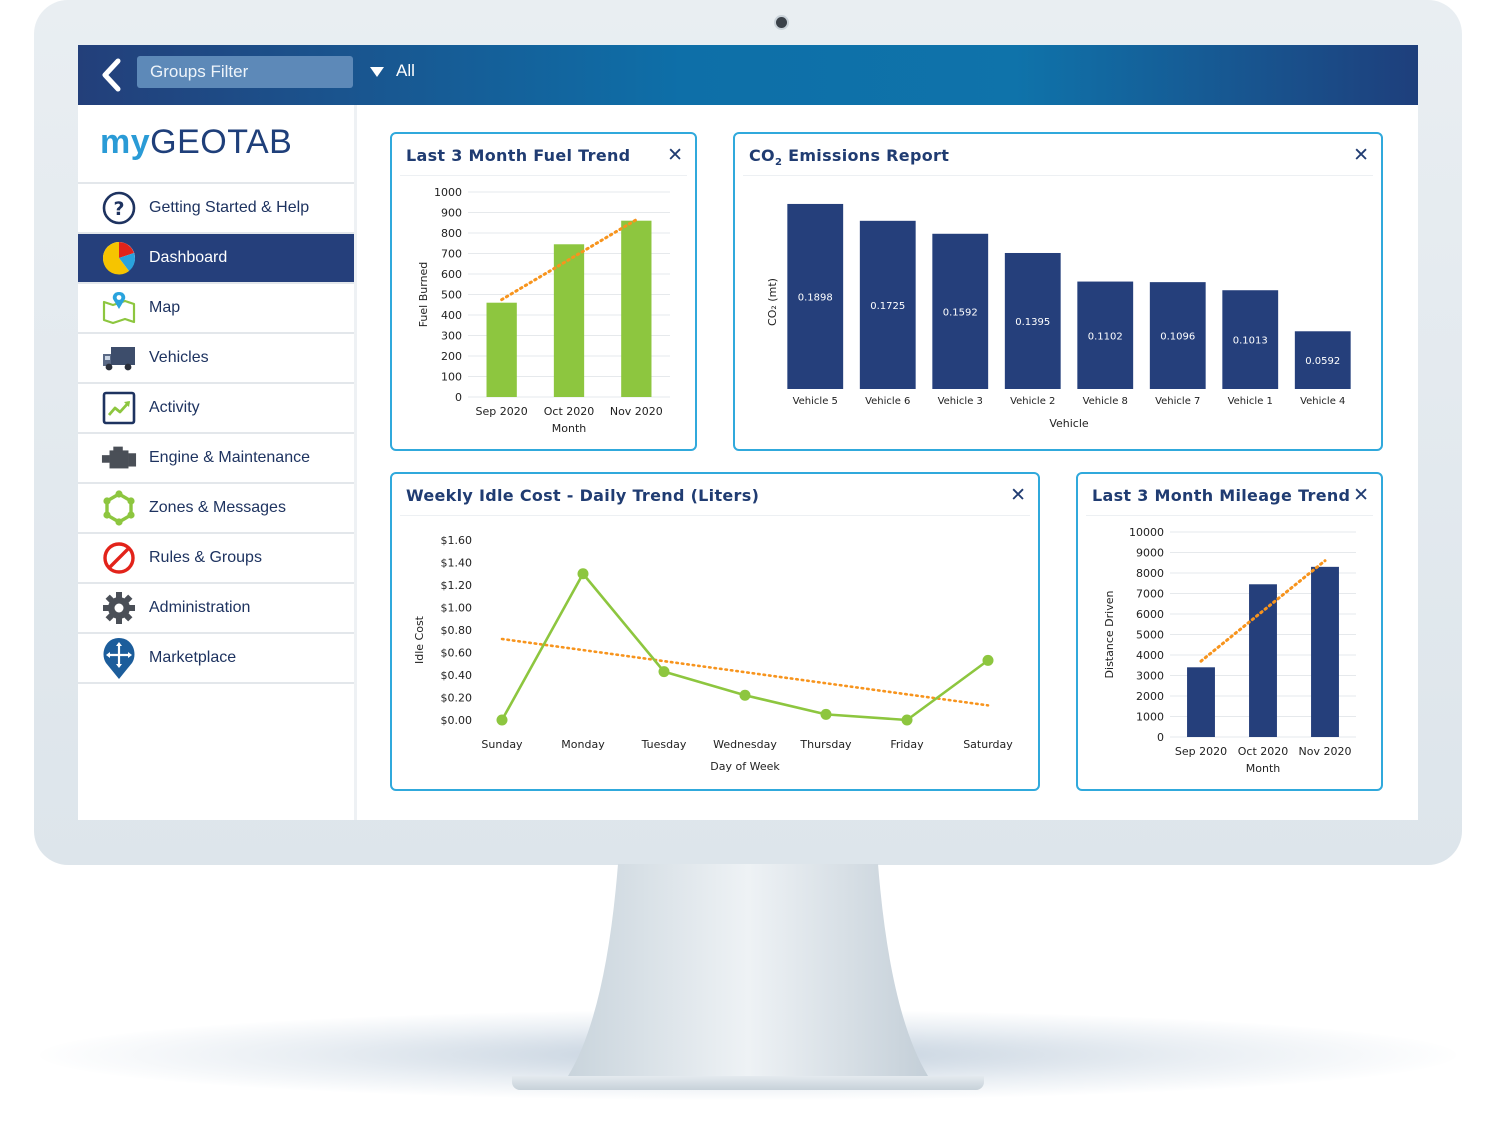 This screenshot has width=1496, height=1127. I want to click on y-tick-label: 1000, so click(1150, 717).